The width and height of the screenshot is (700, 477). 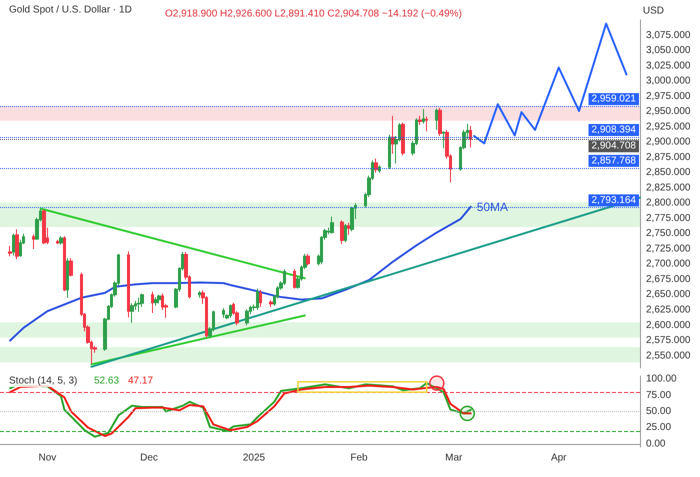 I want to click on x-tick-label: Feb, so click(x=359, y=458).